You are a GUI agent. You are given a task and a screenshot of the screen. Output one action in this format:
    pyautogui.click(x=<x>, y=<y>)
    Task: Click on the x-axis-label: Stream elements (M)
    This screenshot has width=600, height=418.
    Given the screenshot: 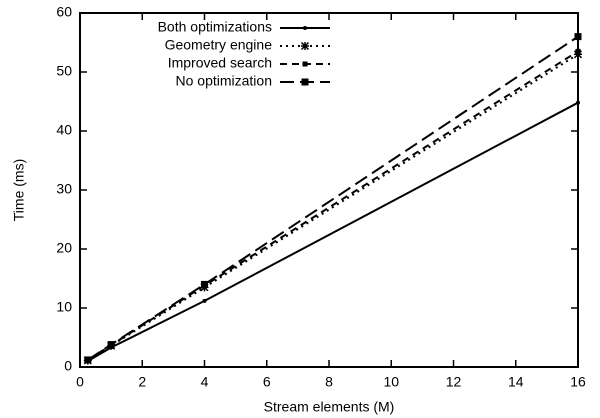 What is the action you would take?
    pyautogui.click(x=329, y=407)
    